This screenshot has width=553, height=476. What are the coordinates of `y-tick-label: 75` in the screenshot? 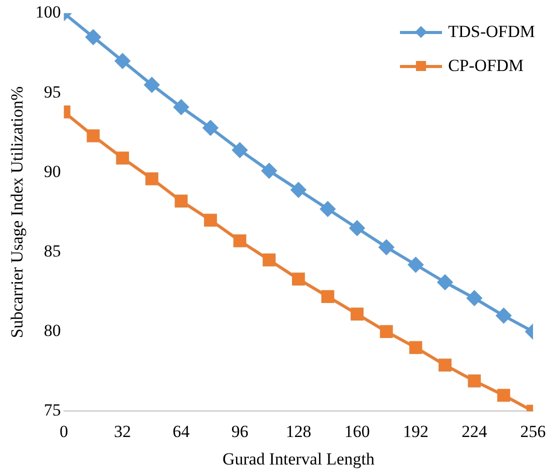 It's located at (52, 410).